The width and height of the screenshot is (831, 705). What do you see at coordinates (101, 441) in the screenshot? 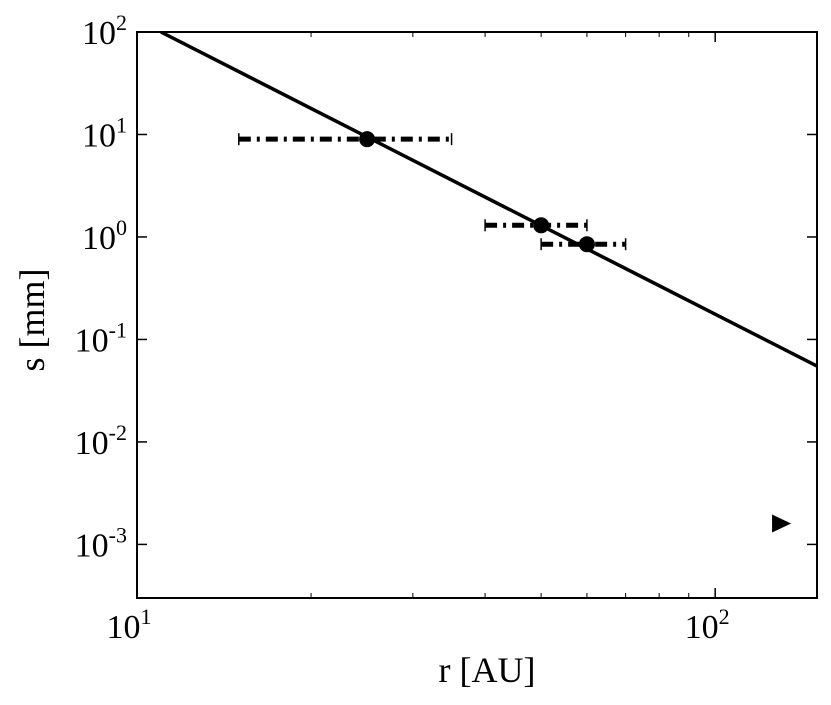
I see `y-tick-label: 10⁻²` at bounding box center [101, 441].